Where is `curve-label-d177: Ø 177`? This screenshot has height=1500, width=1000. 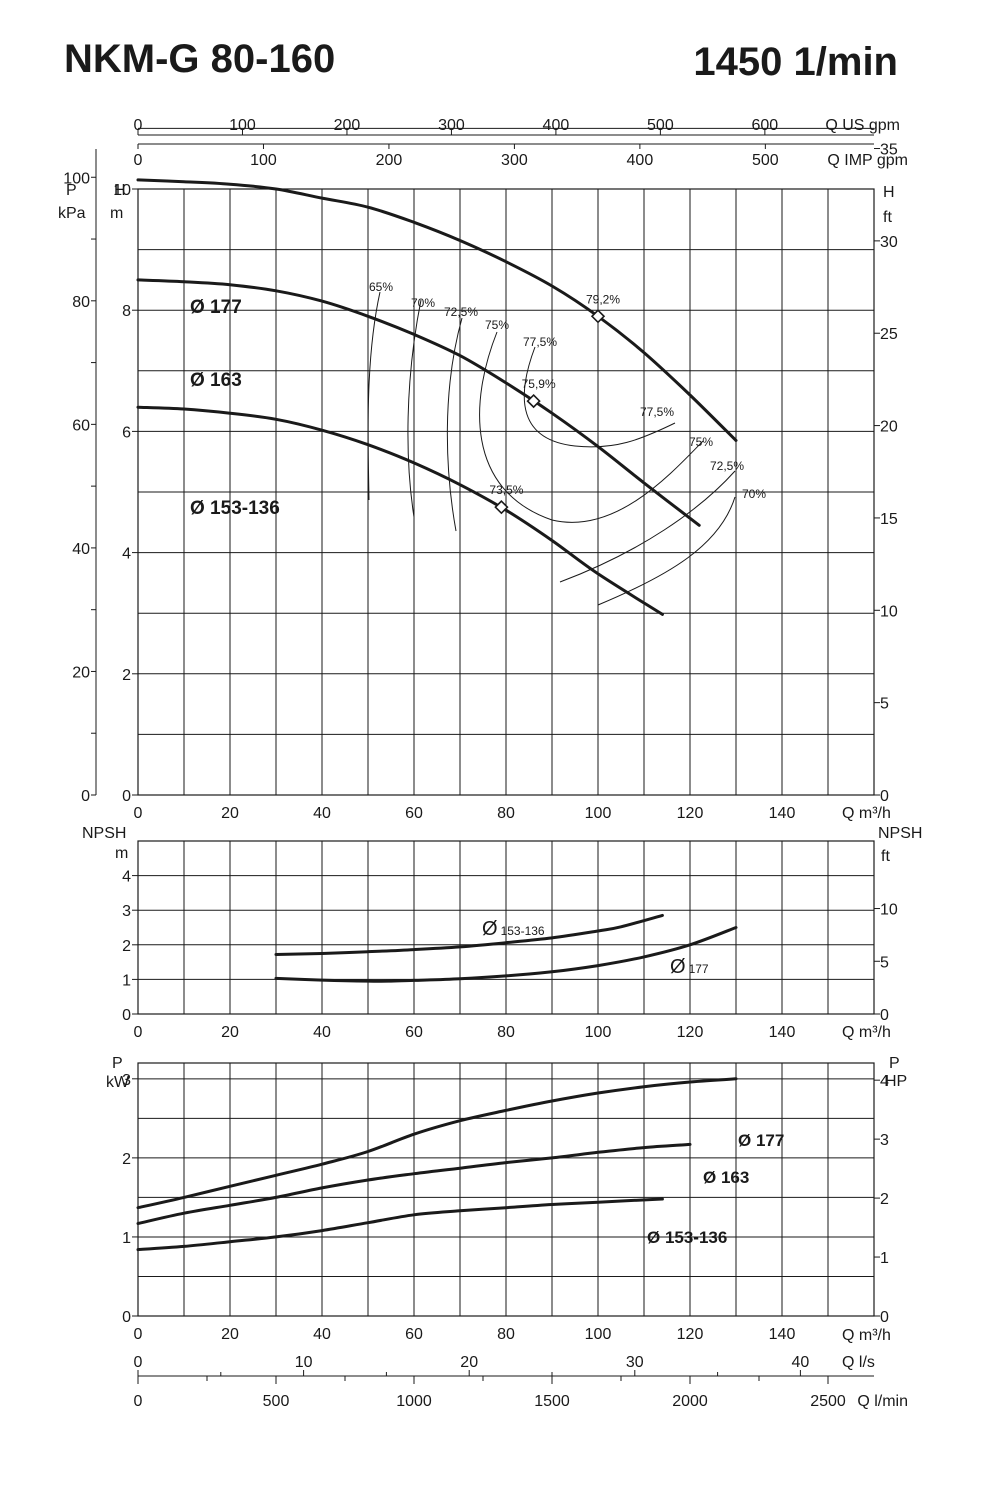 curve-label-d177: Ø 177 is located at coordinates (216, 307).